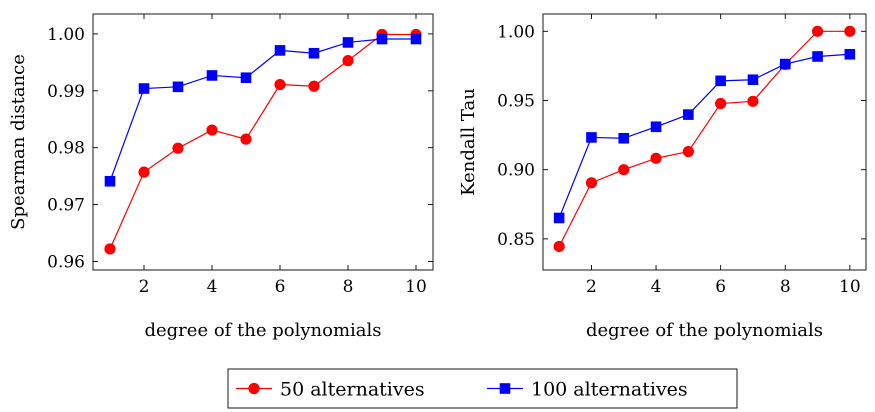 The width and height of the screenshot is (875, 412). What do you see at coordinates (516, 240) in the screenshot?
I see `y-tick-label: 0.85` at bounding box center [516, 240].